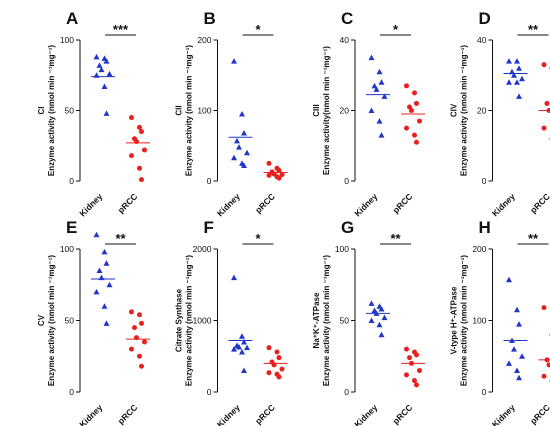 The image size is (550, 426). What do you see at coordinates (70, 111) in the screenshot?
I see `y-tick-label: 50` at bounding box center [70, 111].